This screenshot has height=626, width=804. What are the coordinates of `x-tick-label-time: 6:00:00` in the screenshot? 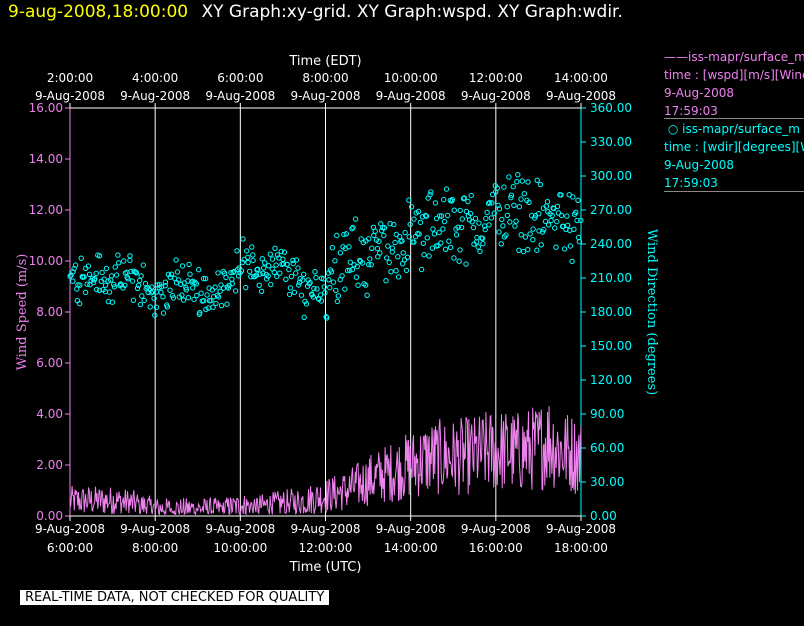 It's located at (70, 548).